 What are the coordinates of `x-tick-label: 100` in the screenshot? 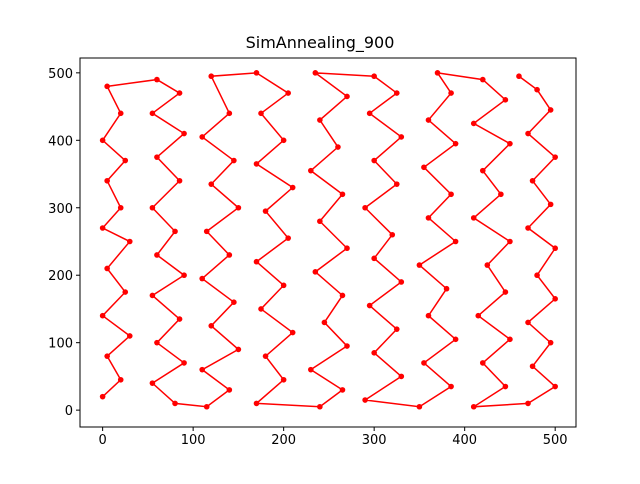 It's located at (193, 440).